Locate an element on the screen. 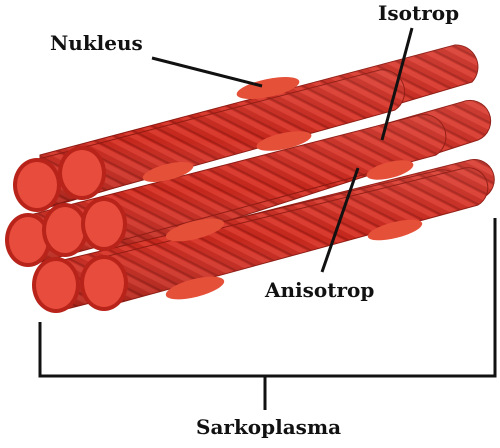 The image size is (500, 448). sarcoplasm-label: Sarkoplasma is located at coordinates (268, 427).